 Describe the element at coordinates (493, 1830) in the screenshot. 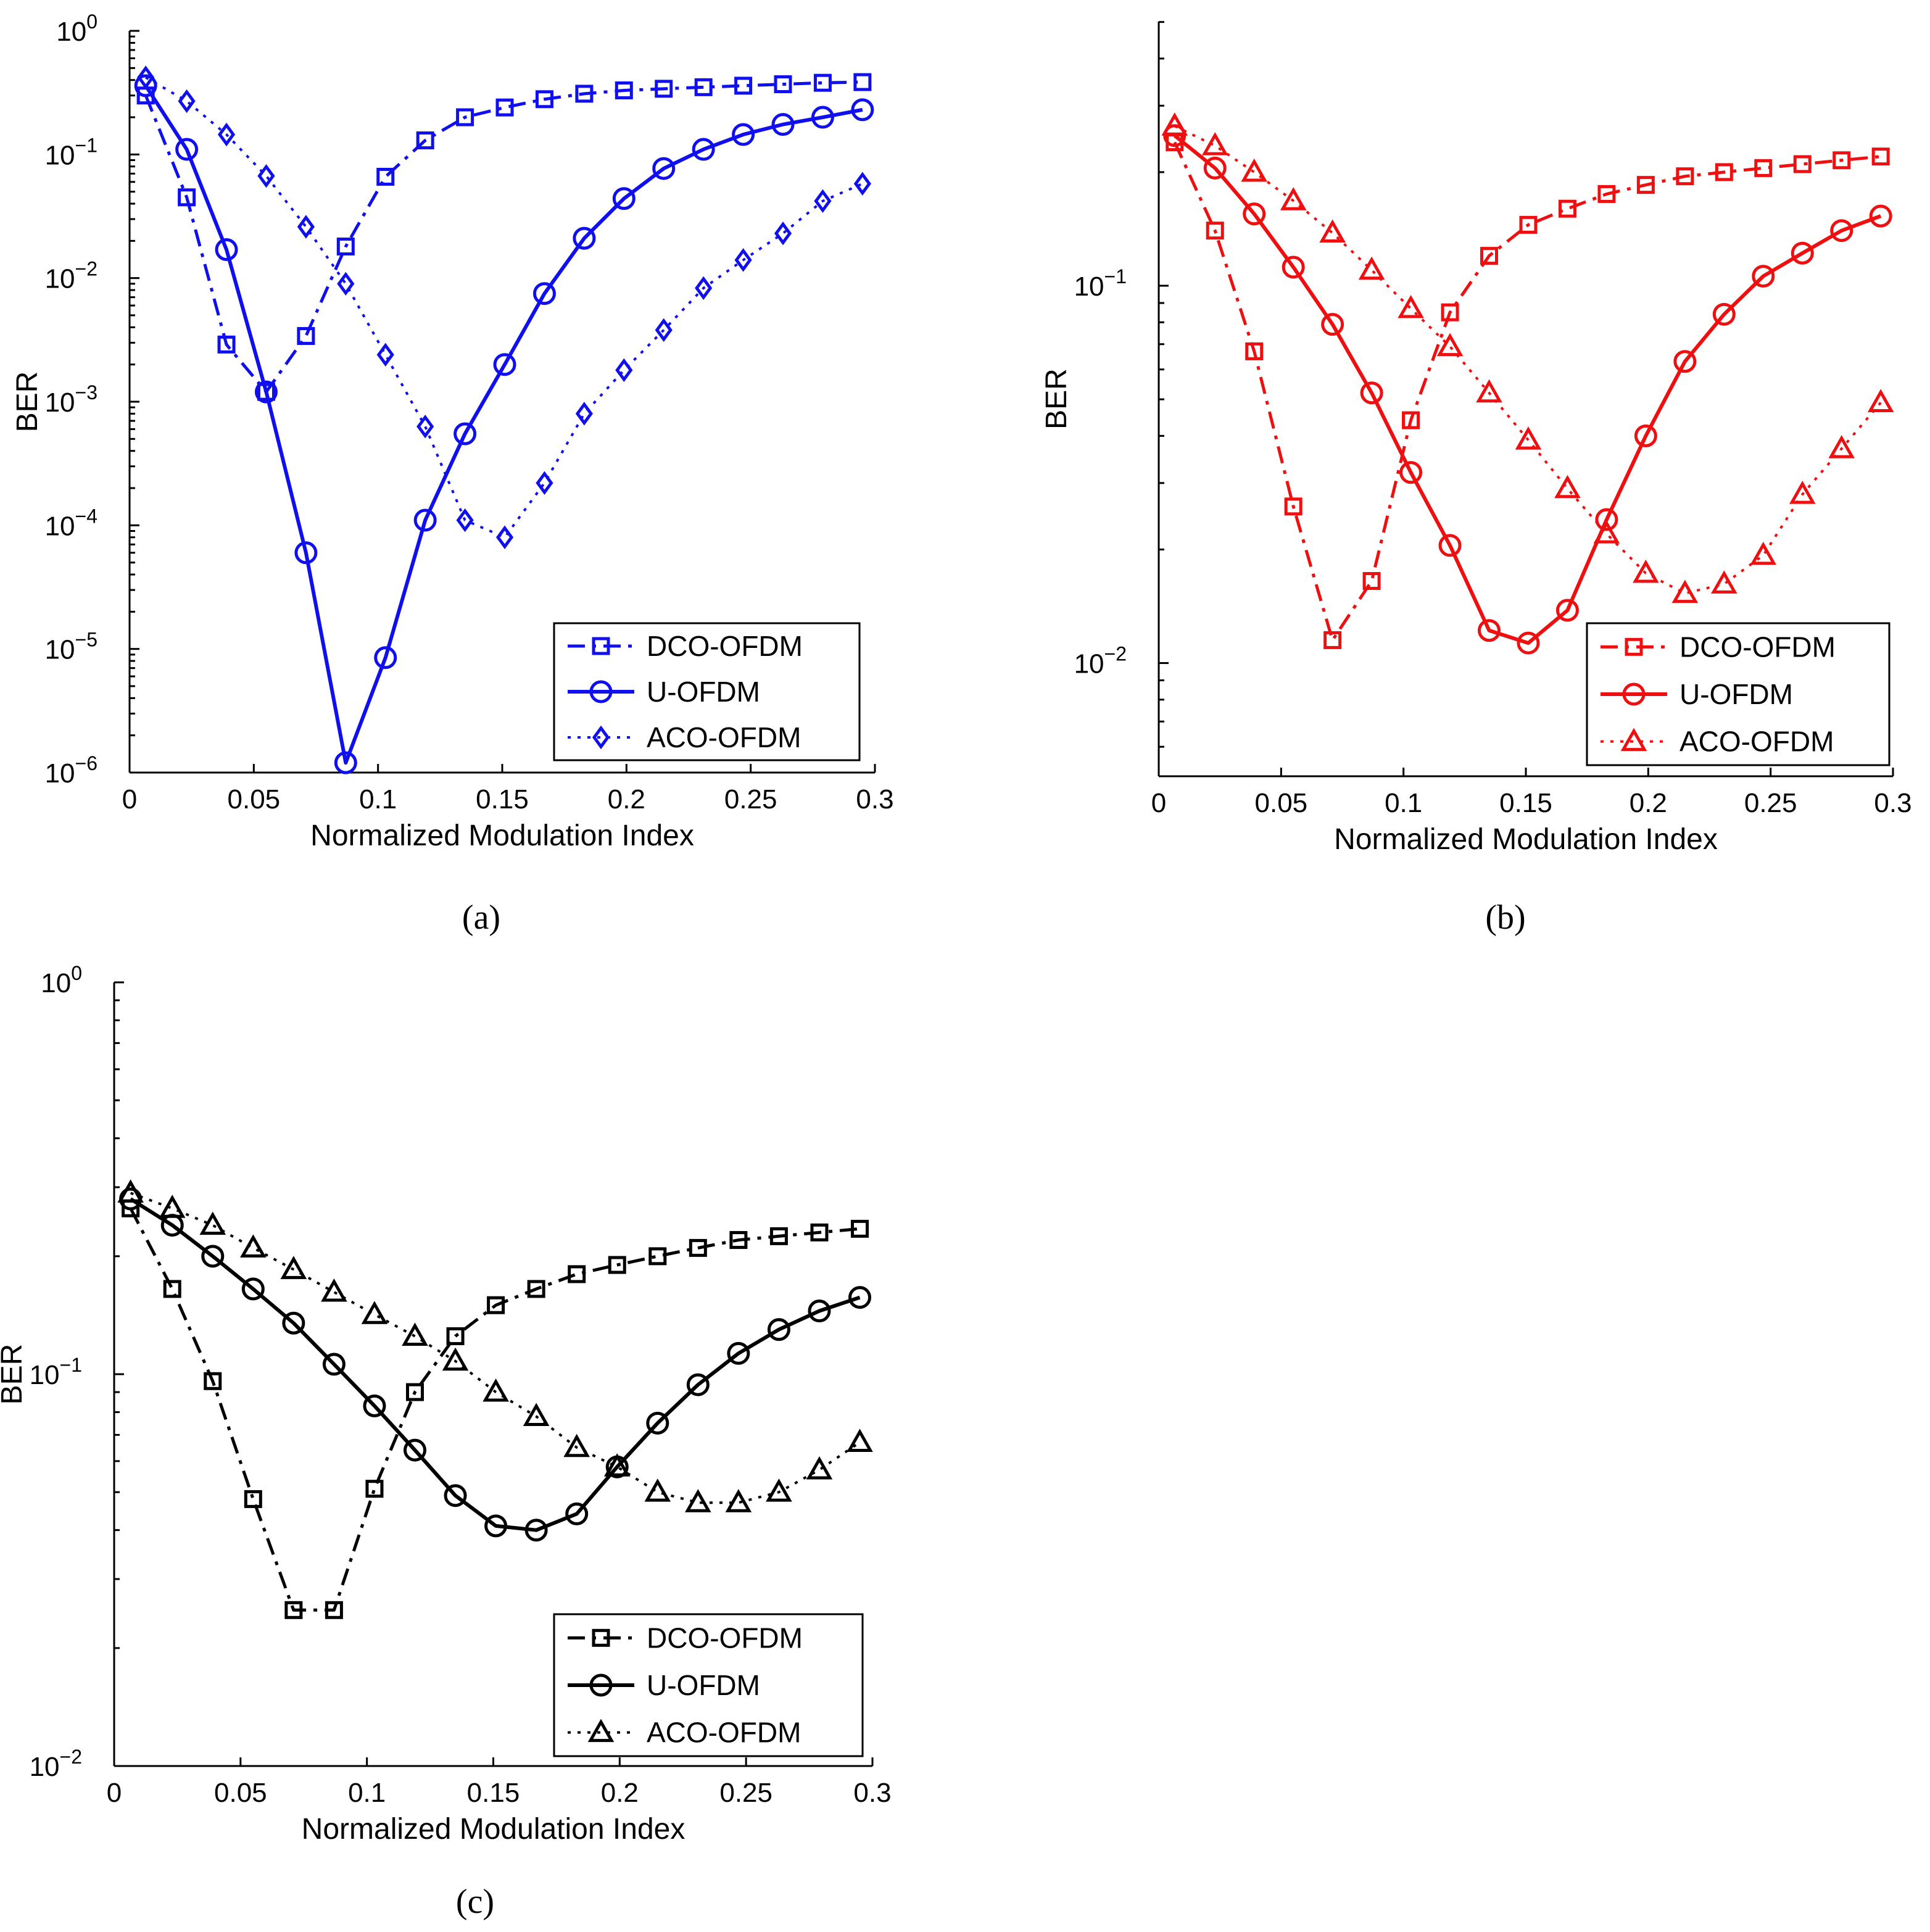

I see `x-axis-title: Normalized Modulation Index` at that location.